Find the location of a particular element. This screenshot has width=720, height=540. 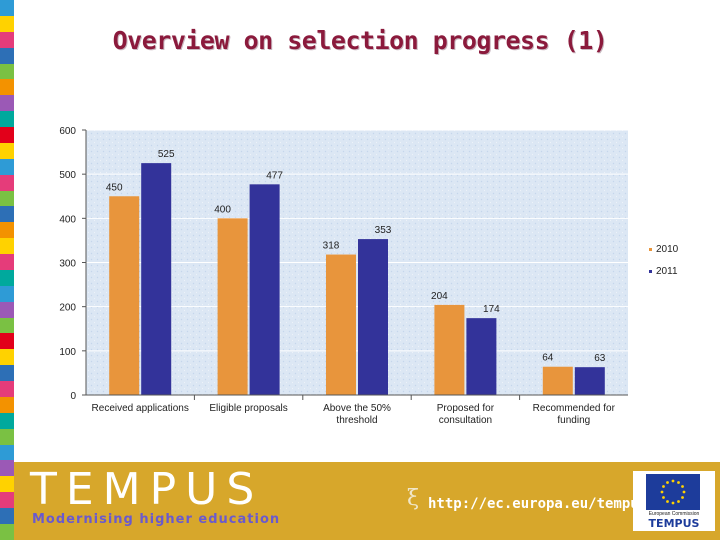

legend-swatch-2010 is located at coordinates (650, 249).